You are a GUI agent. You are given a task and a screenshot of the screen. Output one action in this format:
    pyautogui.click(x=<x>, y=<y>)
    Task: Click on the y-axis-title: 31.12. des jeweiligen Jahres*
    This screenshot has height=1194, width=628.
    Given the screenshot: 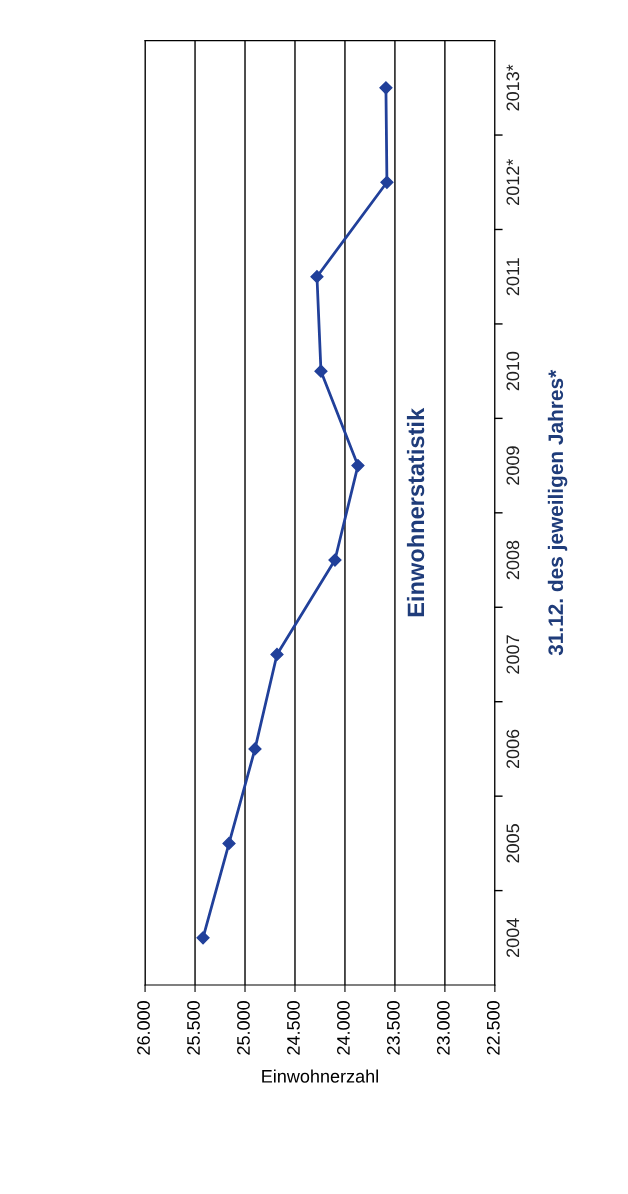 What is the action you would take?
    pyautogui.click(x=557, y=512)
    